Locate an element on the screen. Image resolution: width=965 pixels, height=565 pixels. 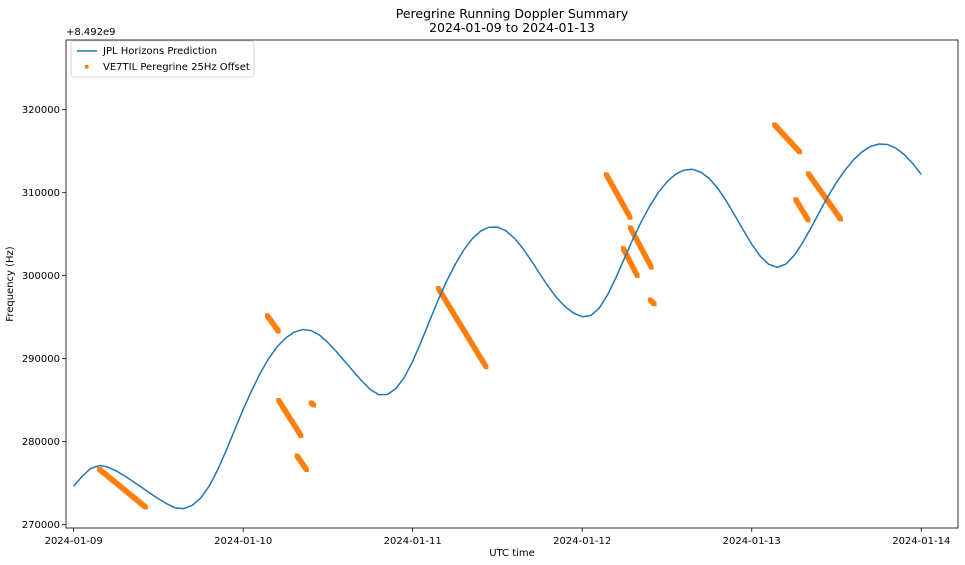
x-tick-label: 2024-01-12 is located at coordinates (582, 541).